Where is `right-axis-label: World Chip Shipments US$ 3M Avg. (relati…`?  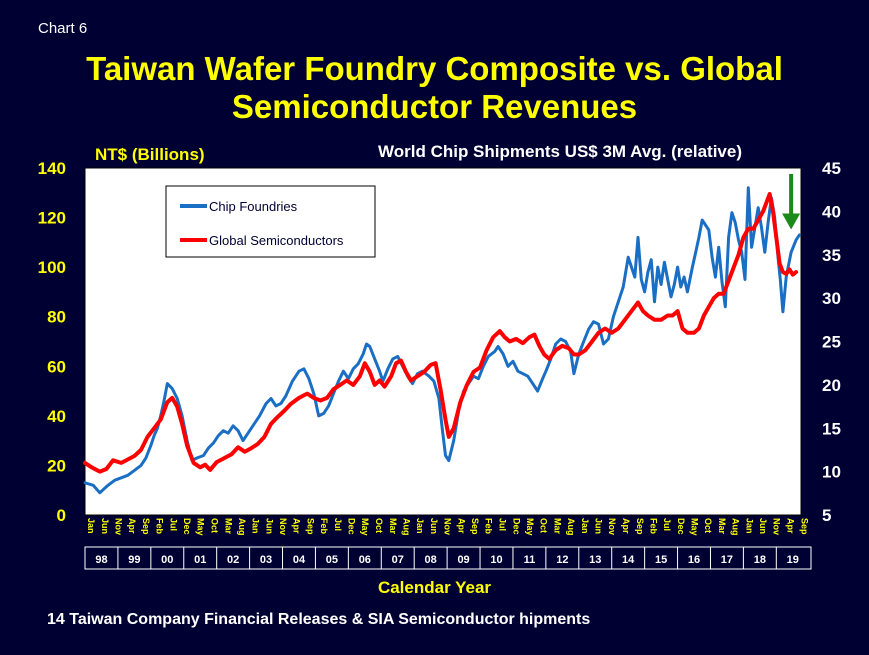 right-axis-label: World Chip Shipments US$ 3M Avg. (relati… is located at coordinates (560, 151).